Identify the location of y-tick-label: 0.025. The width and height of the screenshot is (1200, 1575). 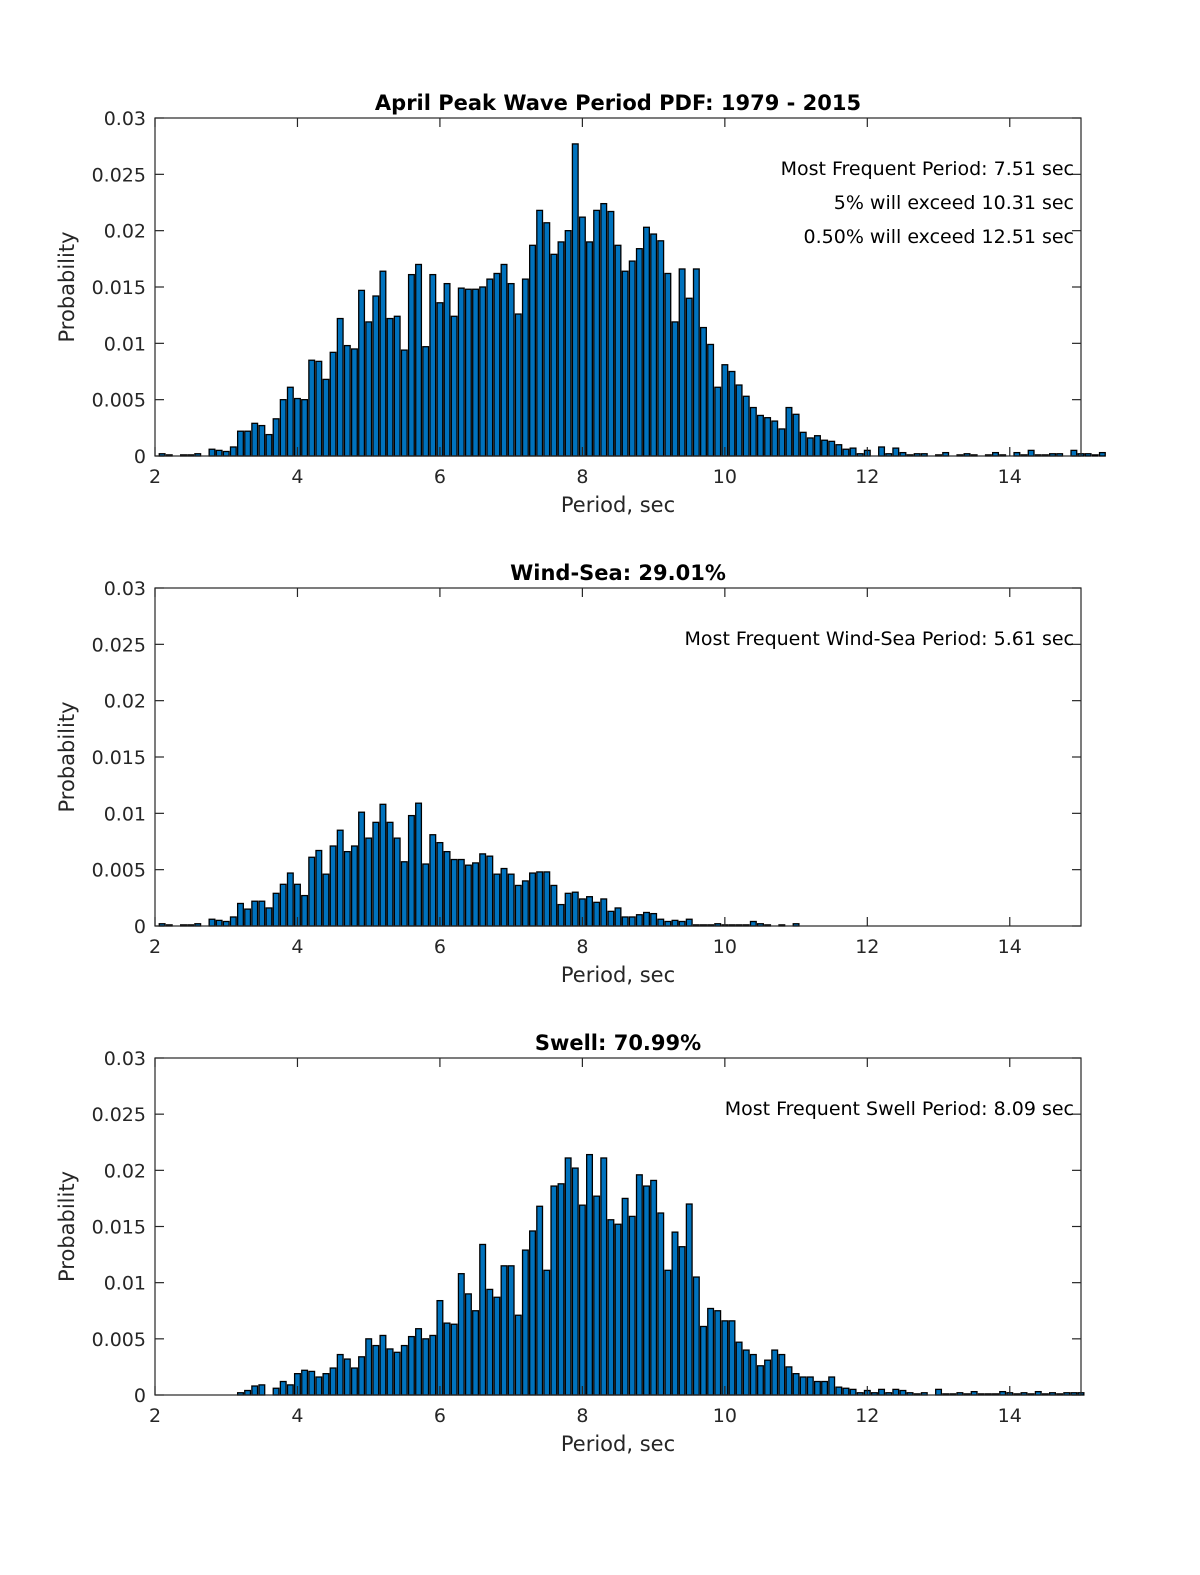
(119, 1115).